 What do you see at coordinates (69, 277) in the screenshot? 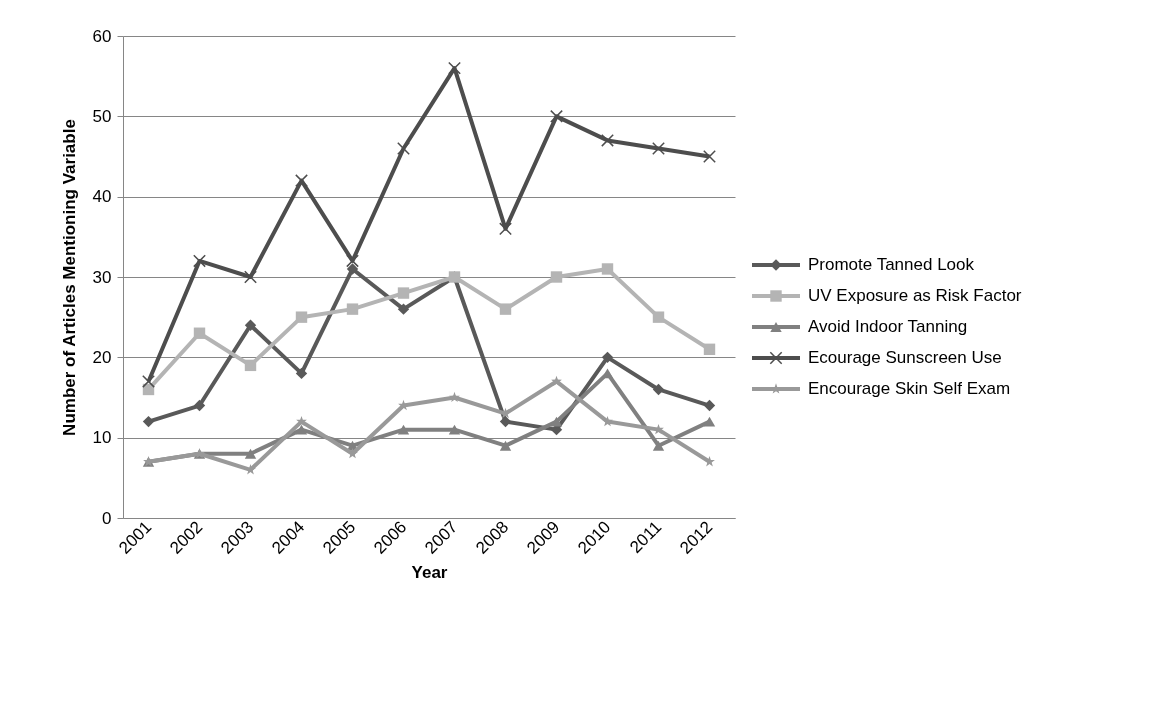
I see `y-axis-title: Number of Articles Mentioning Variable` at bounding box center [69, 277].